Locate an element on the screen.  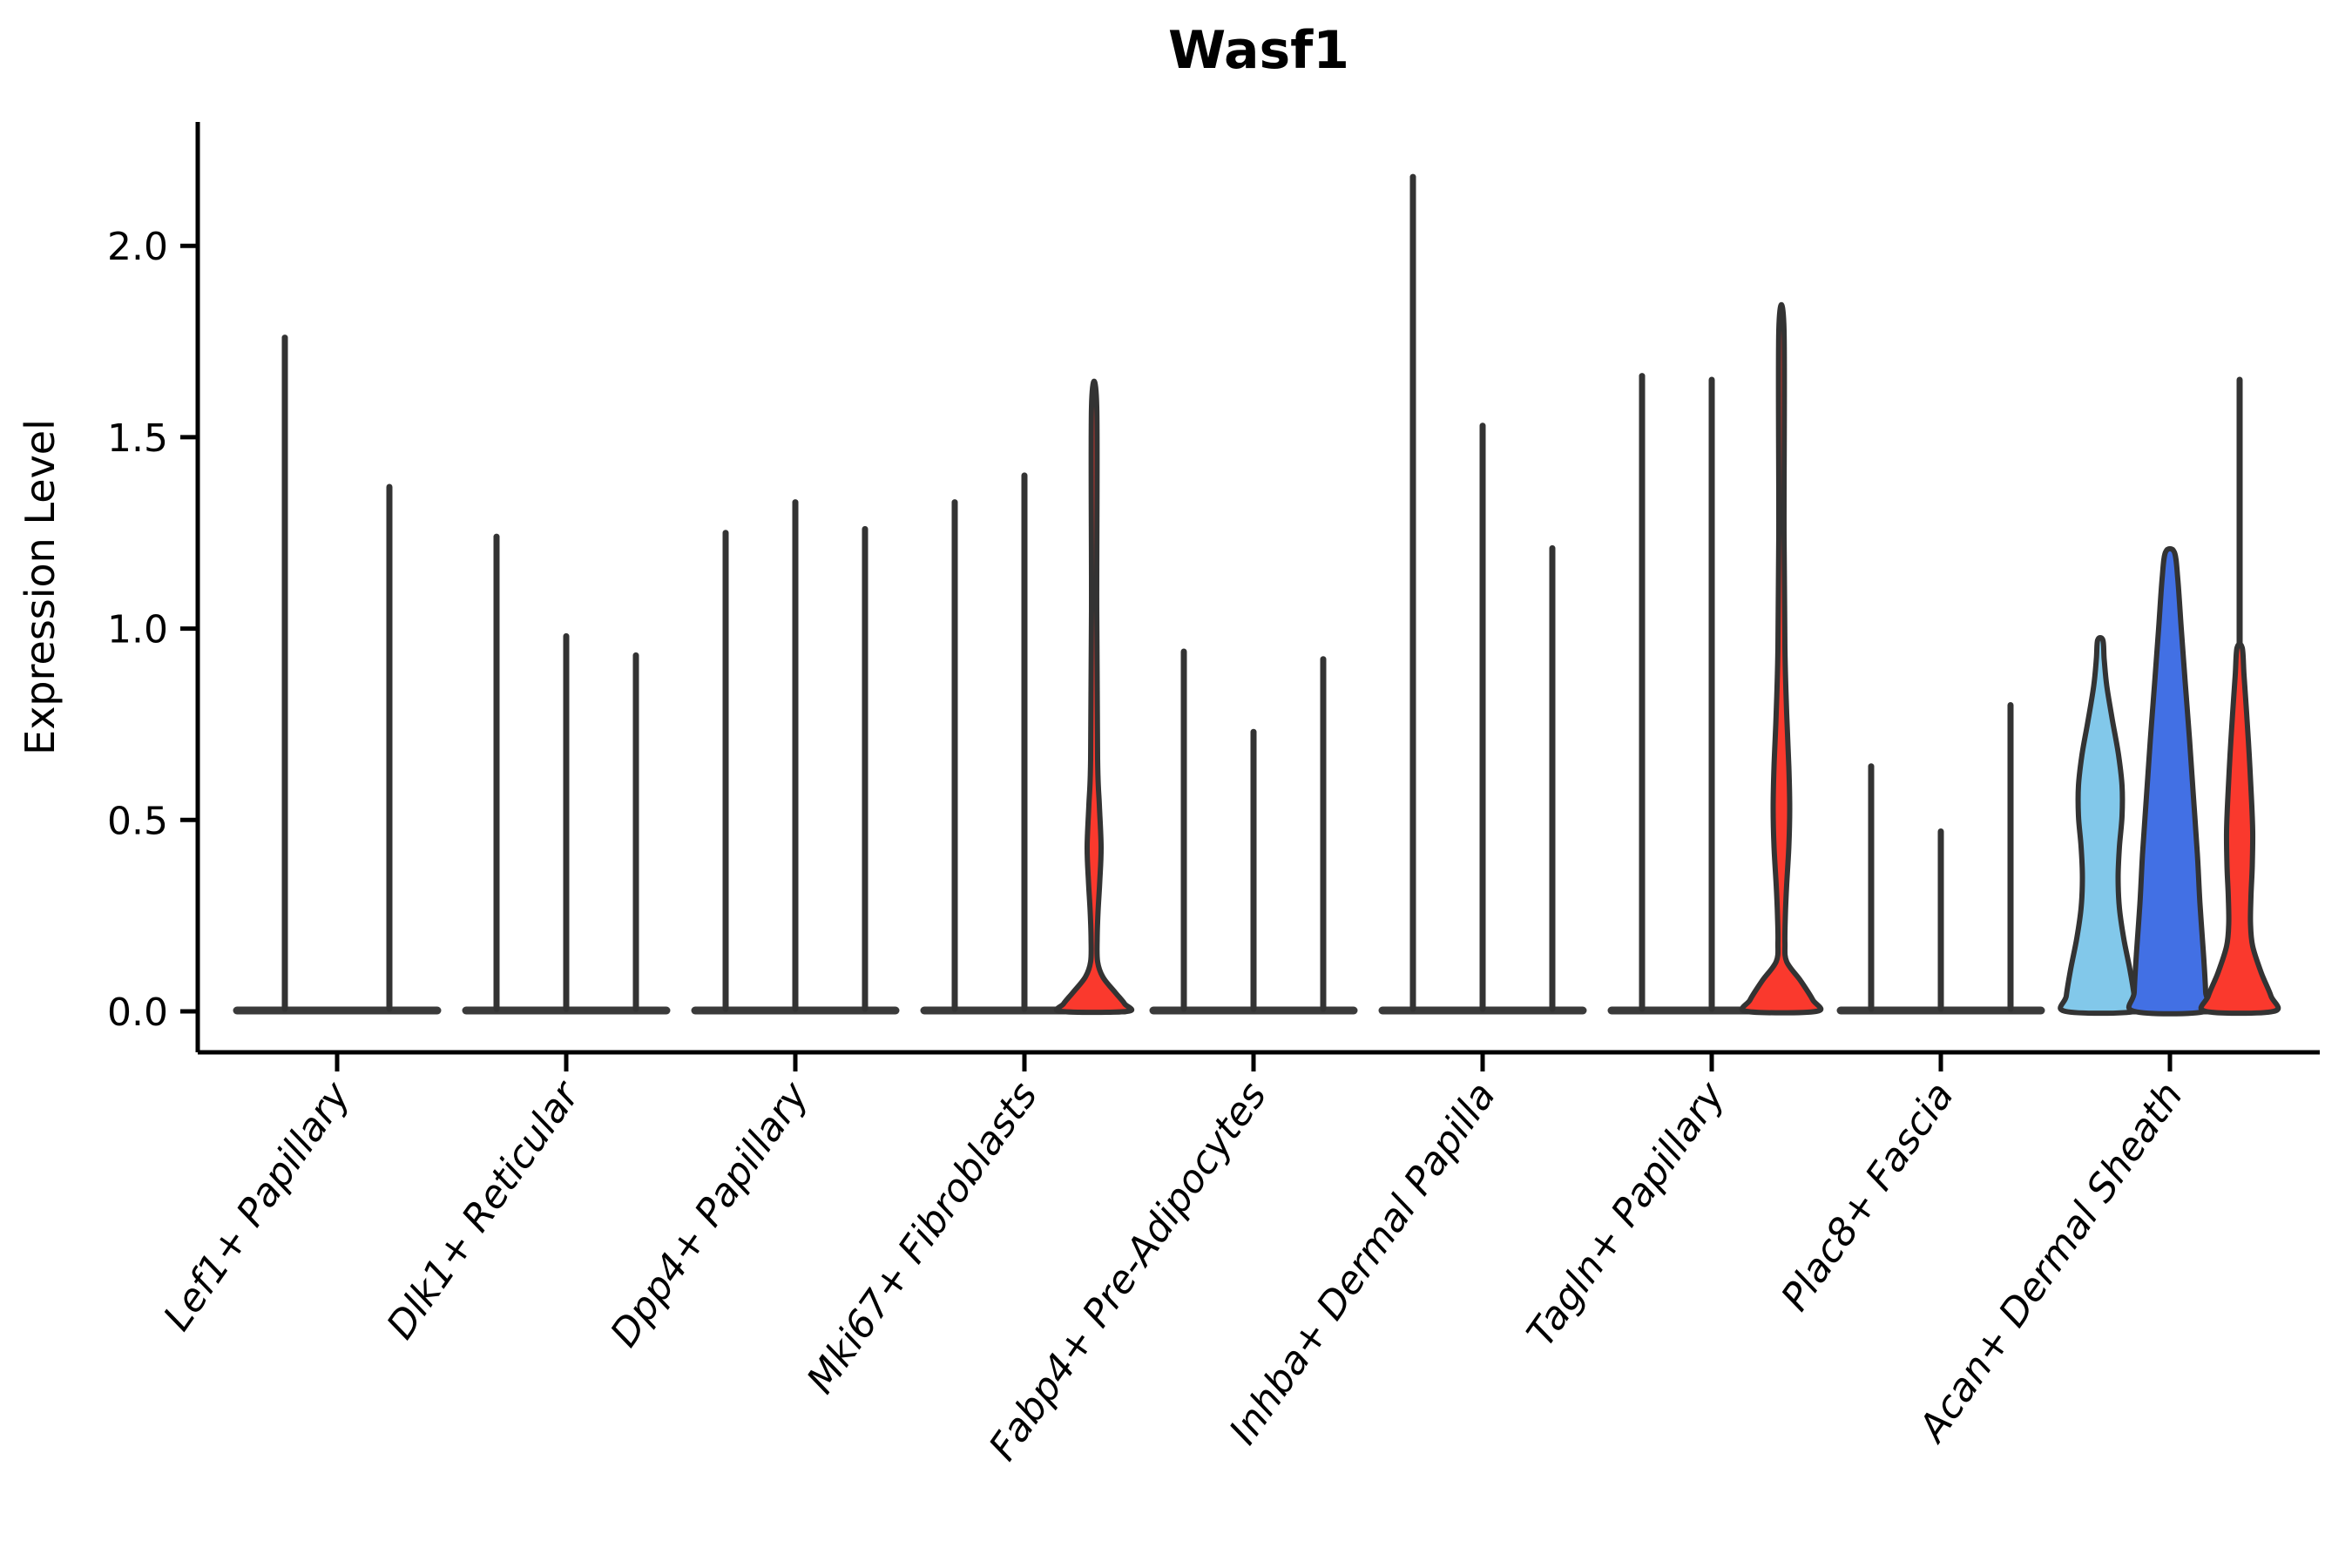
violin-body-blue is located at coordinates (2170, 781).